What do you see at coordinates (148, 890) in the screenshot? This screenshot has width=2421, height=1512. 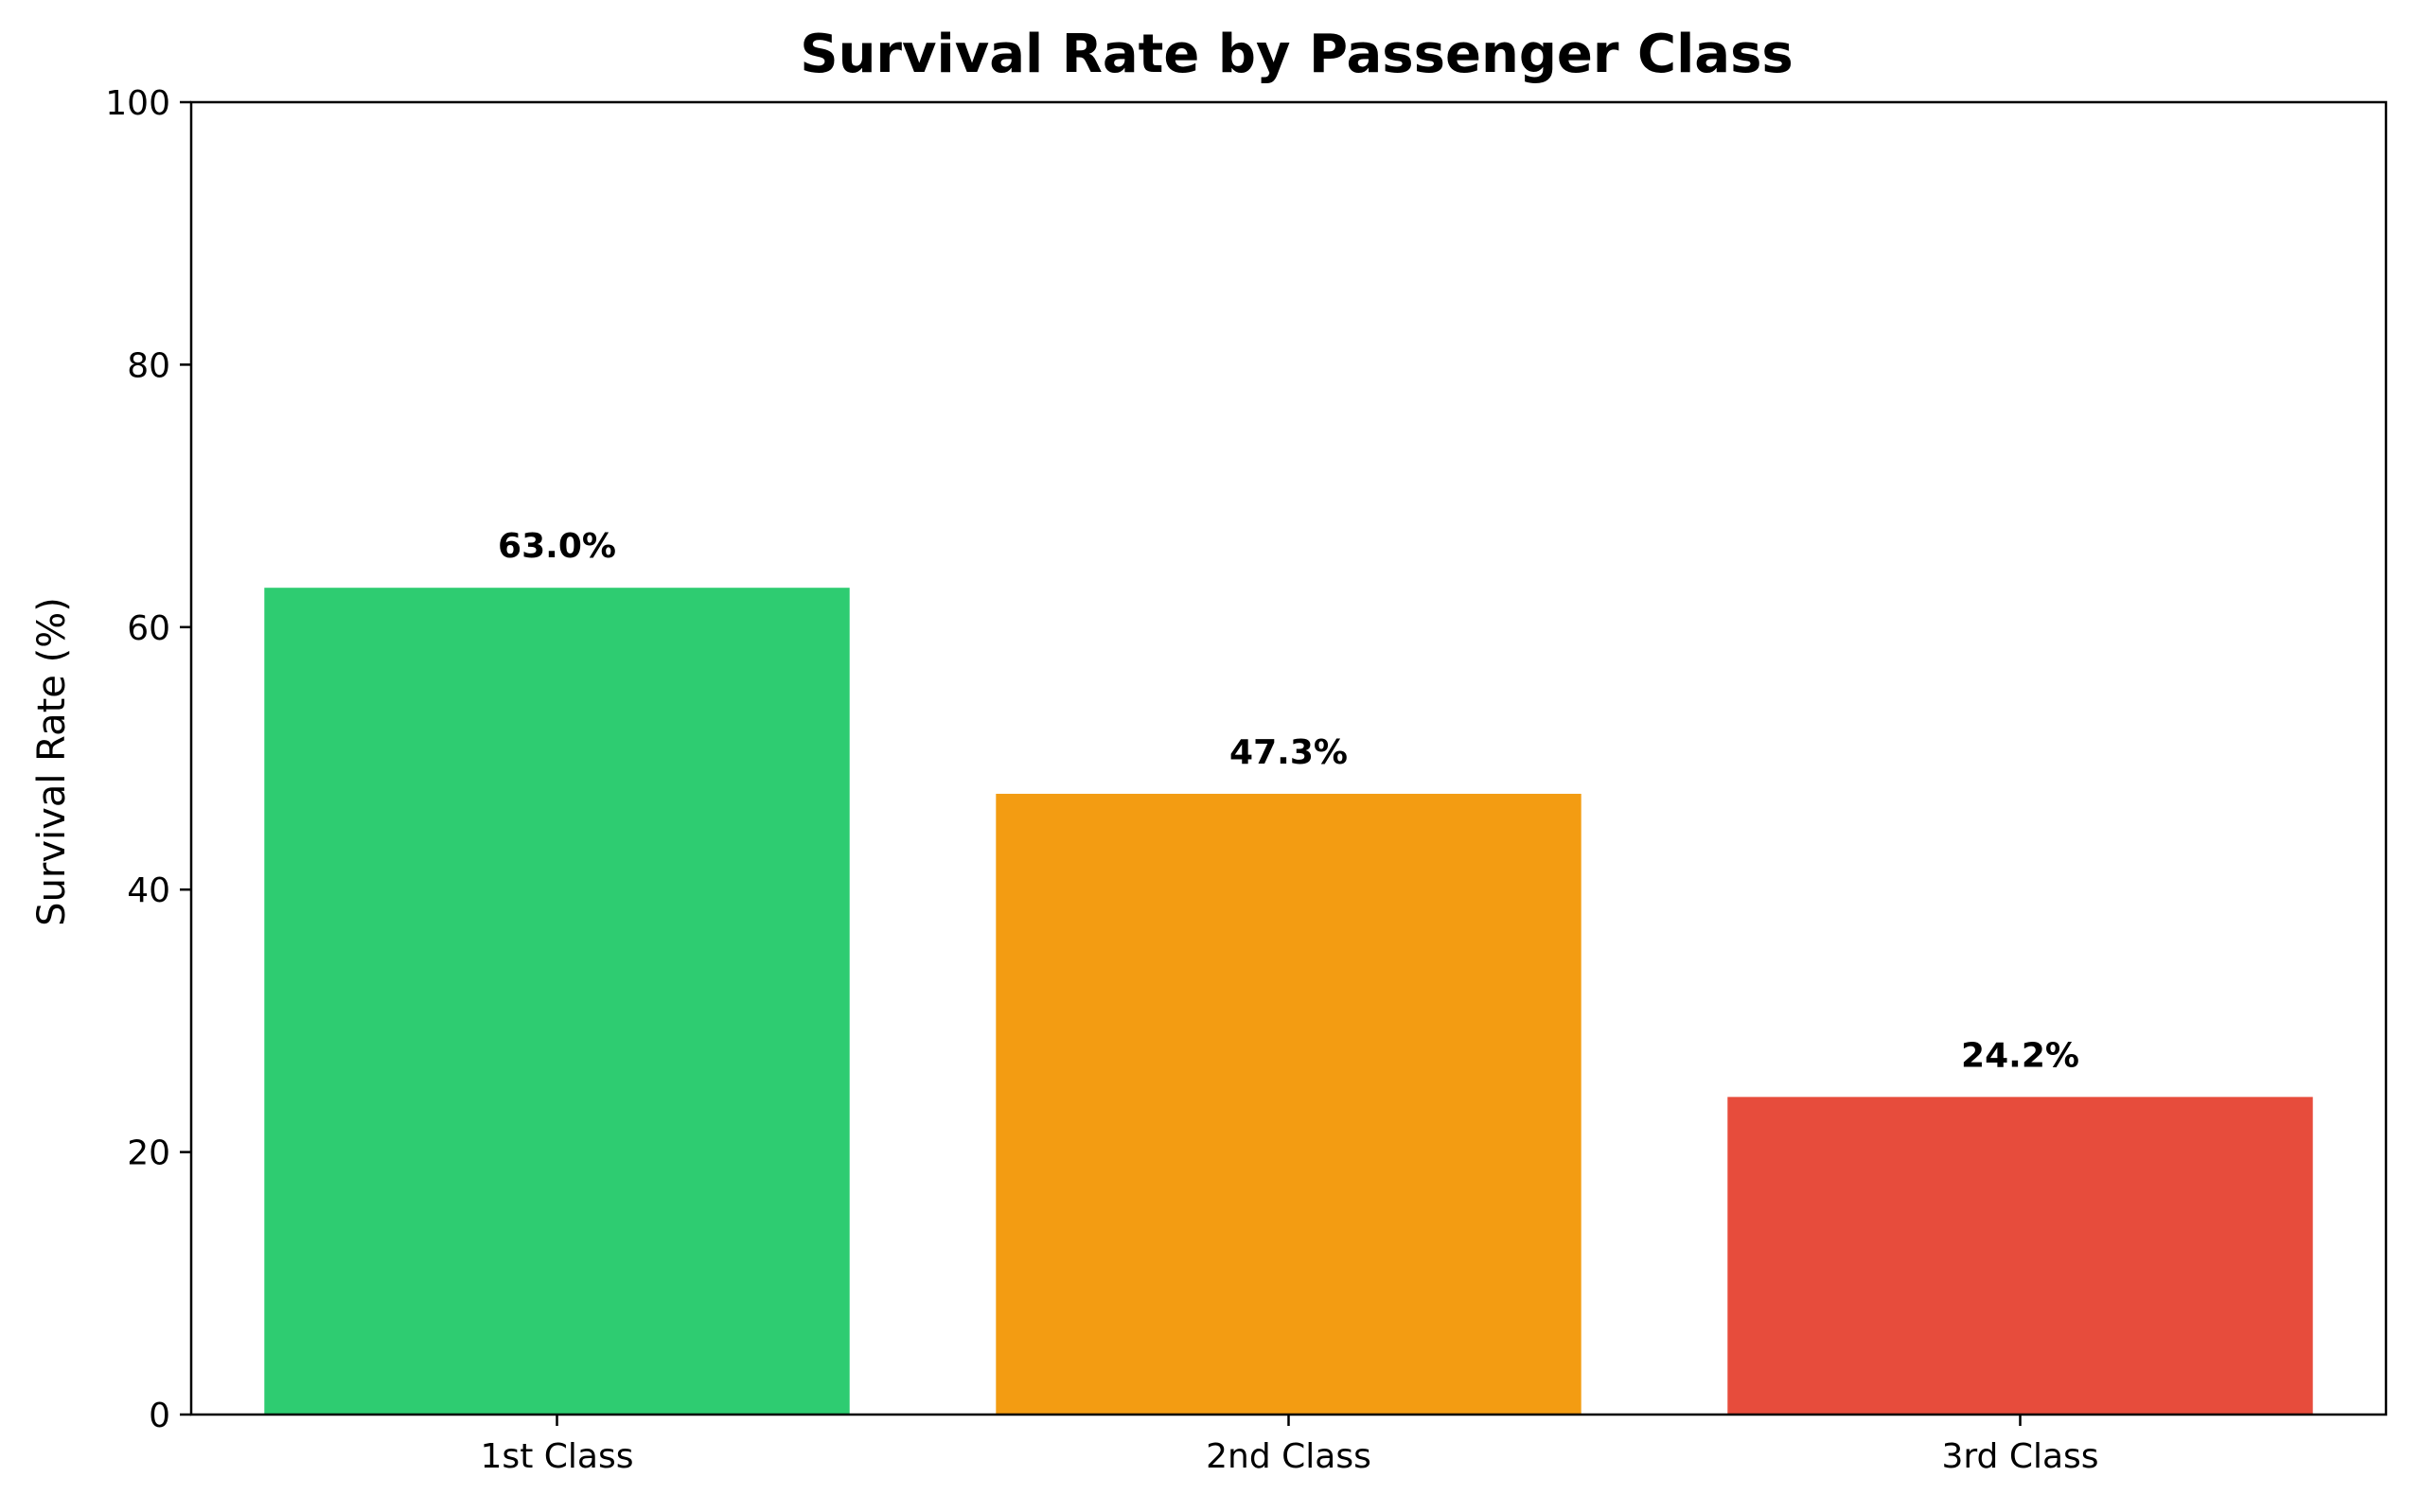 I see `y-tick-label-40: 40` at bounding box center [148, 890].